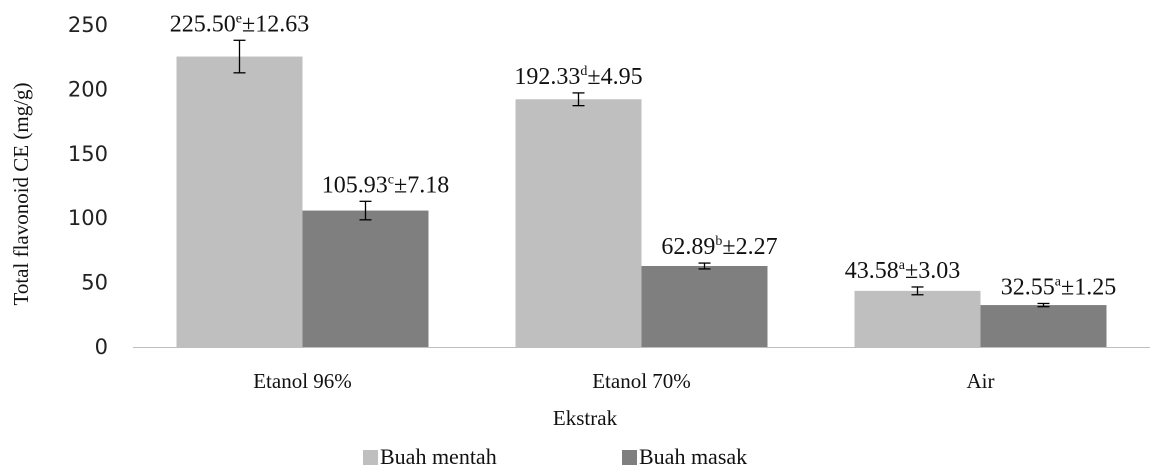 This screenshot has width=1157, height=470. Describe the element at coordinates (275, 24) in the screenshot. I see `data-label-error: ±12.63` at that location.